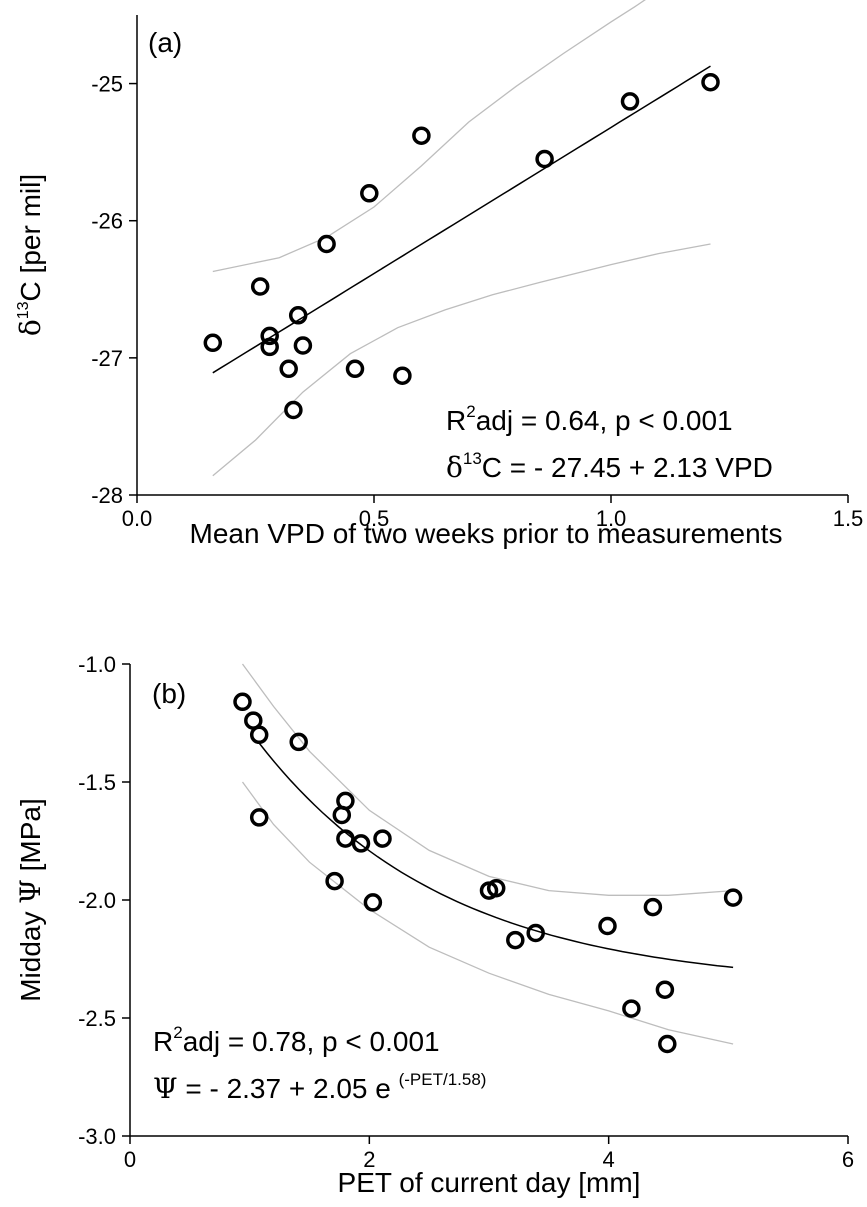  Describe the element at coordinates (97, 782) in the screenshot. I see `panel-b-y-tick-label: -1.5` at that location.